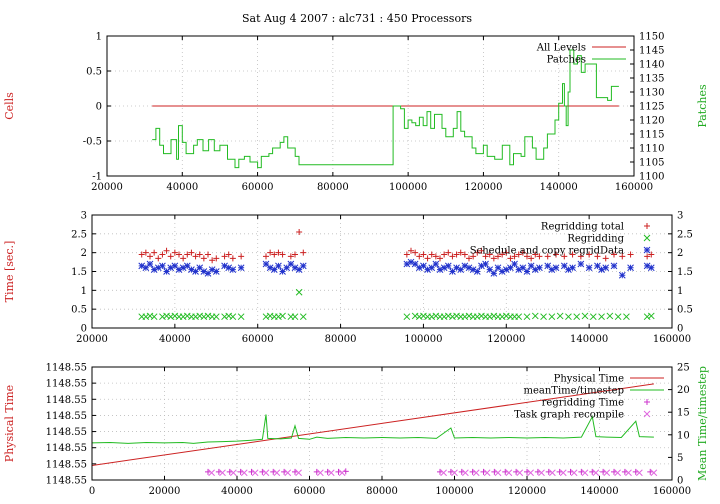 The image size is (720, 504). I want to click on y2-tick-label: 2.5, so click(685, 234).